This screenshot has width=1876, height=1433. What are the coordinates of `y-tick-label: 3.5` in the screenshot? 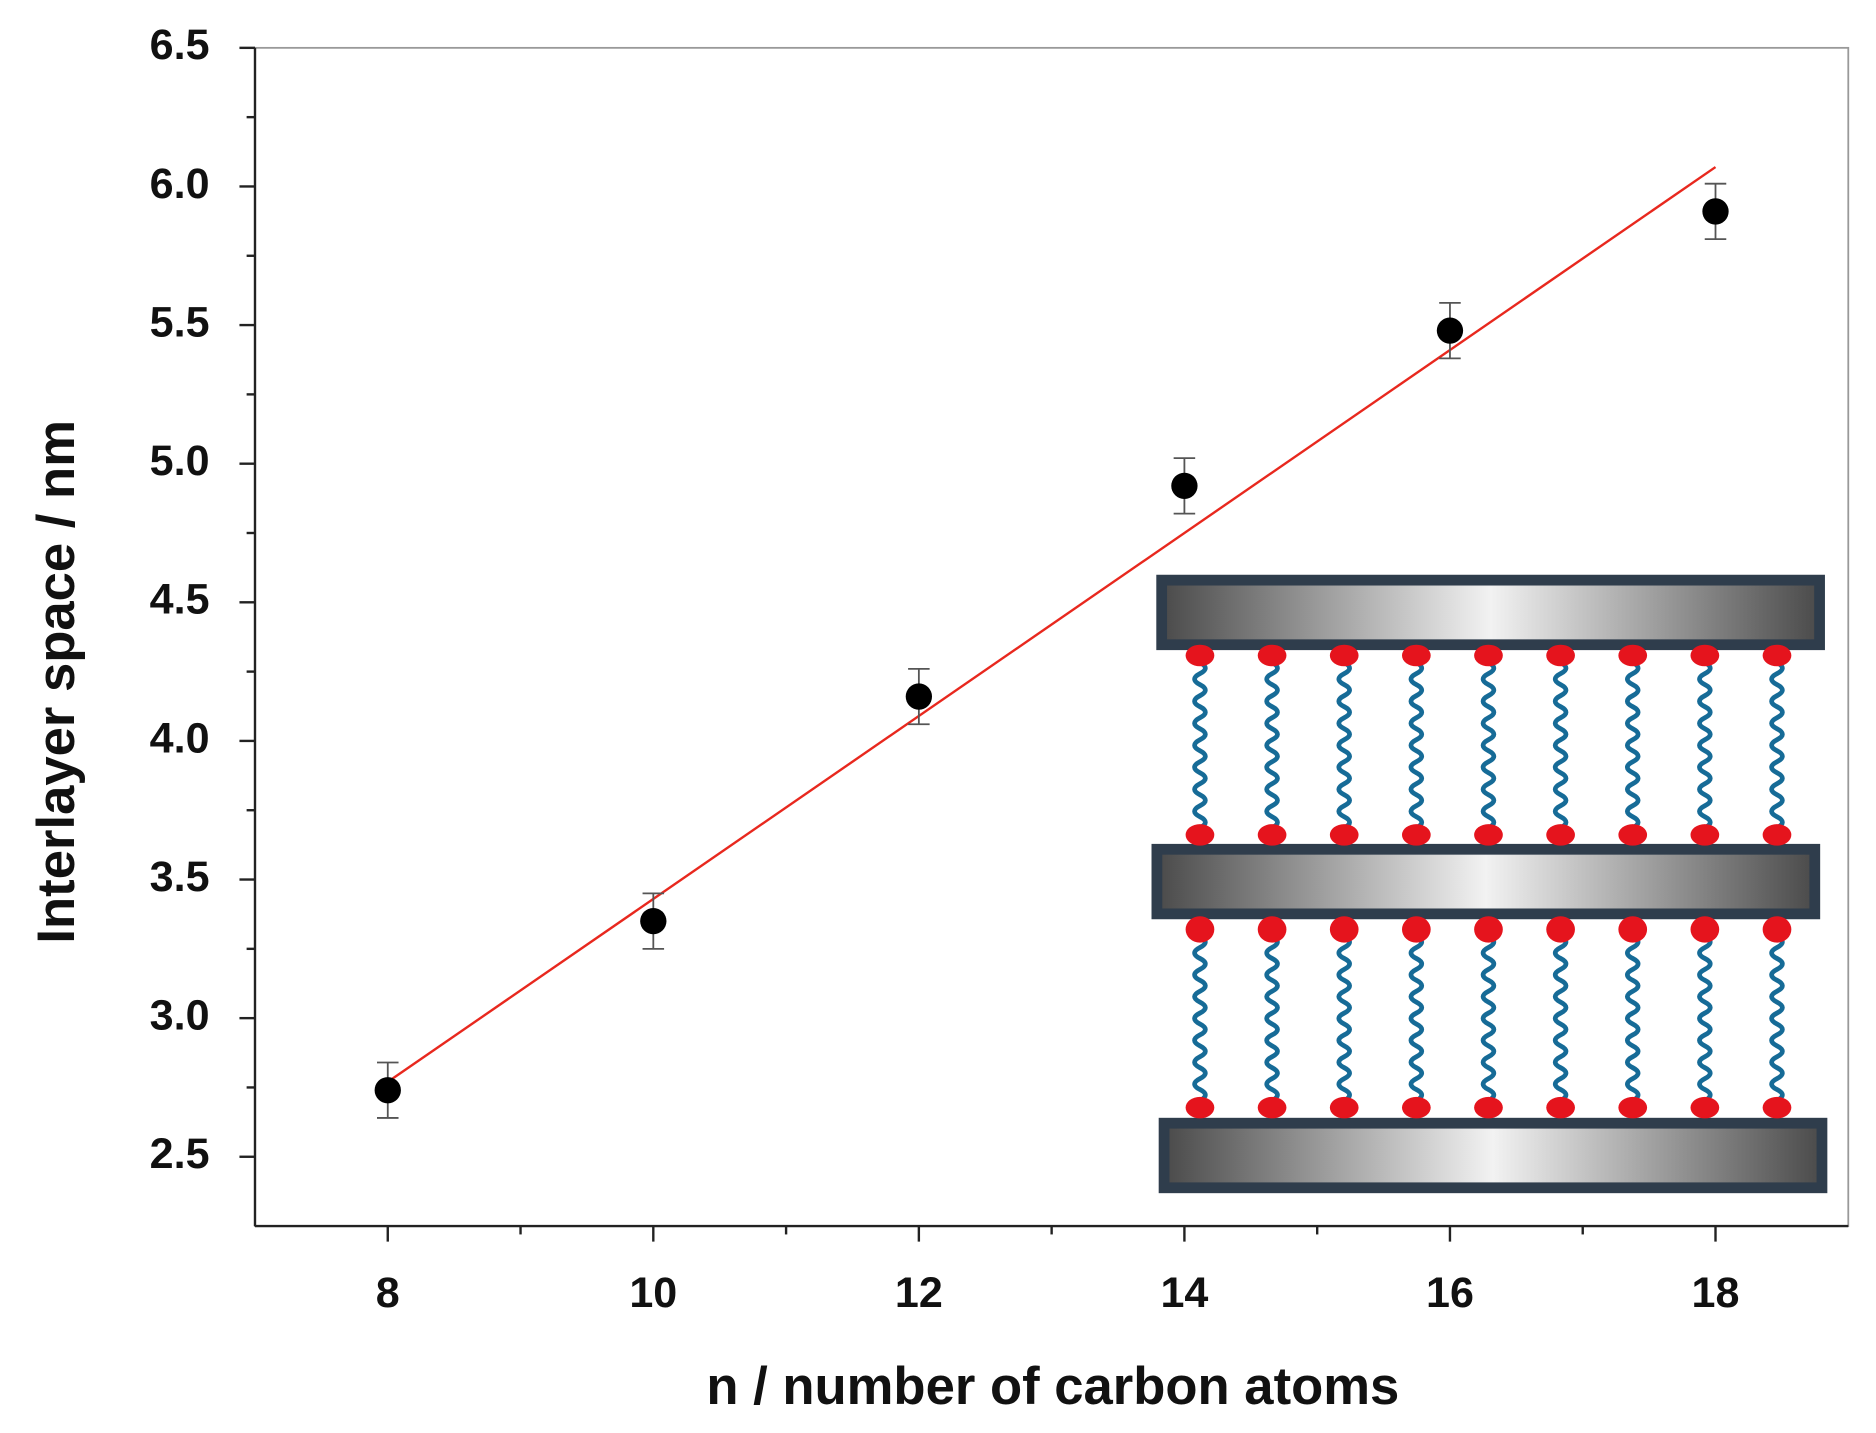 It's located at (180, 877).